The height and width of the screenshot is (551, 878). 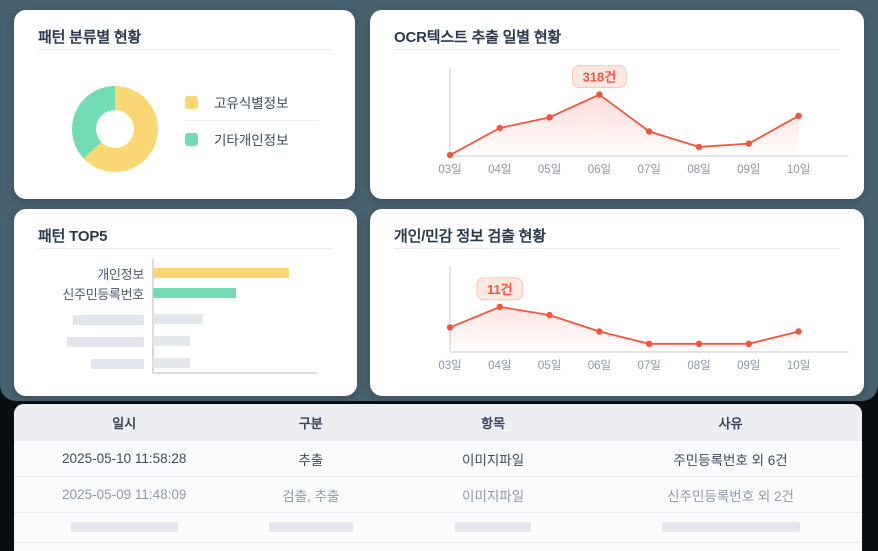 What do you see at coordinates (493, 423) in the screenshot?
I see `column-header-item: 항목` at bounding box center [493, 423].